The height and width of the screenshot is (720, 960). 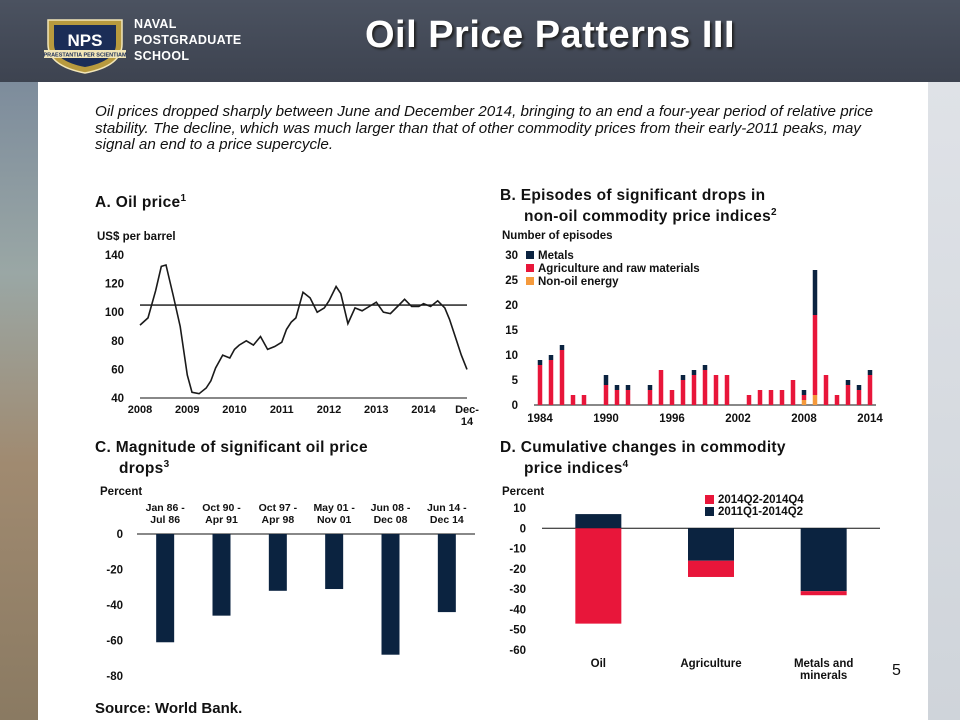 I want to click on panel-d-title-line: D. Cumulative changes in commodity, so click(x=643, y=447).